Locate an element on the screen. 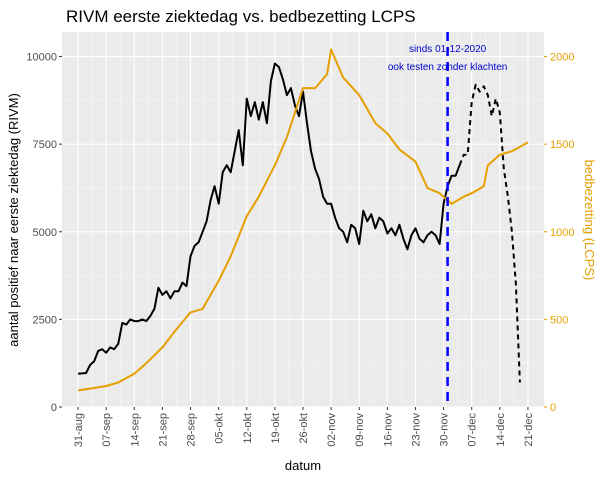 The width and height of the screenshot is (607, 478). x-tick-label: 07-sep is located at coordinates (107, 430).